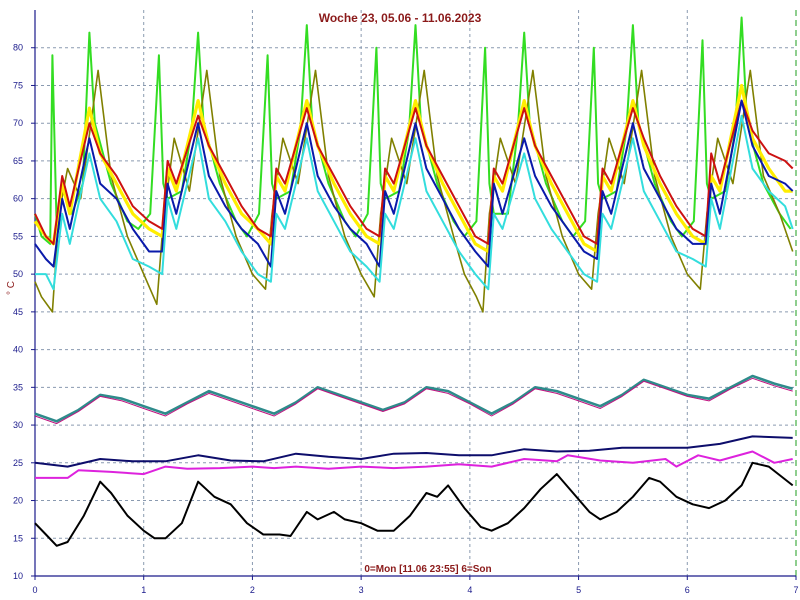  I want to click on y-tick-label: 45, so click(18, 312).